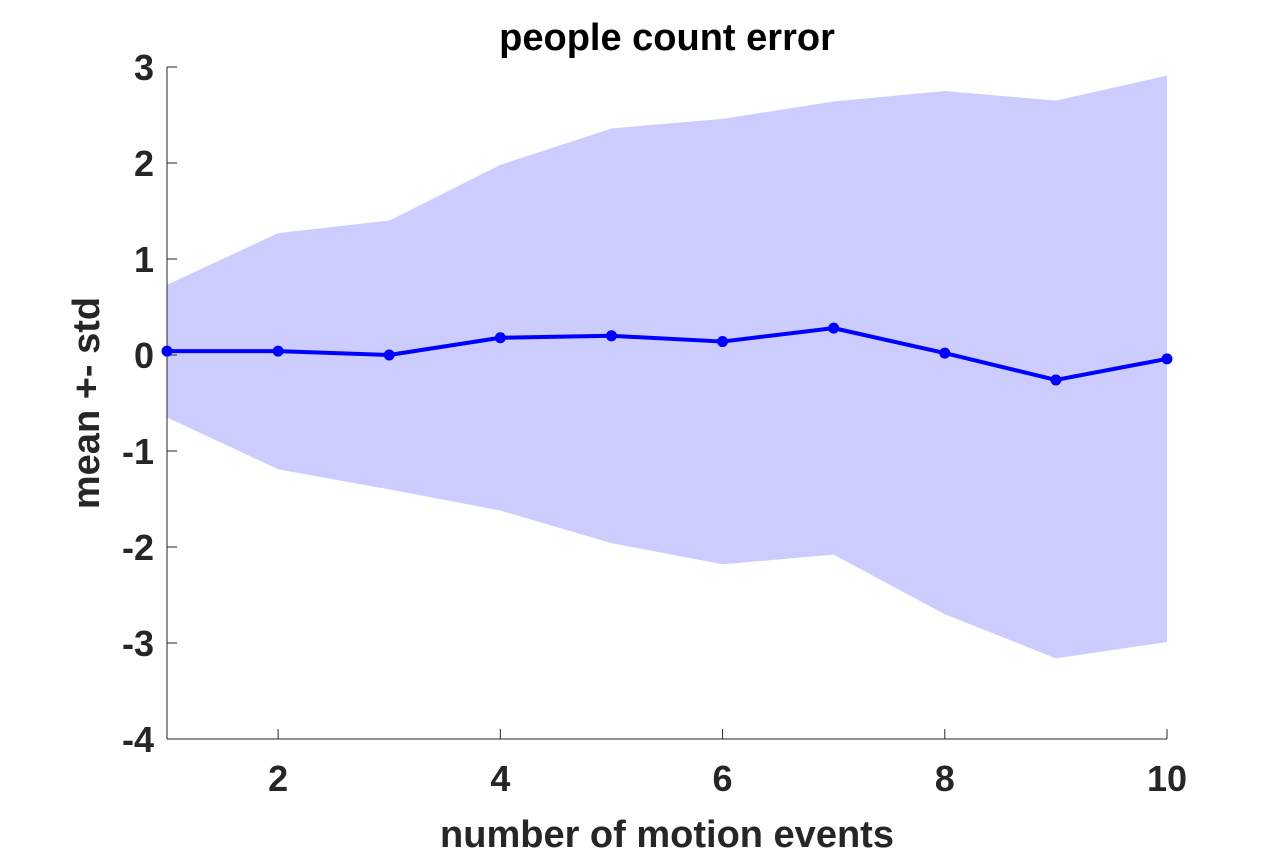 The width and height of the screenshot is (1287, 858). Describe the element at coordinates (945, 778) in the screenshot. I see `x-tick-label: 8` at that location.